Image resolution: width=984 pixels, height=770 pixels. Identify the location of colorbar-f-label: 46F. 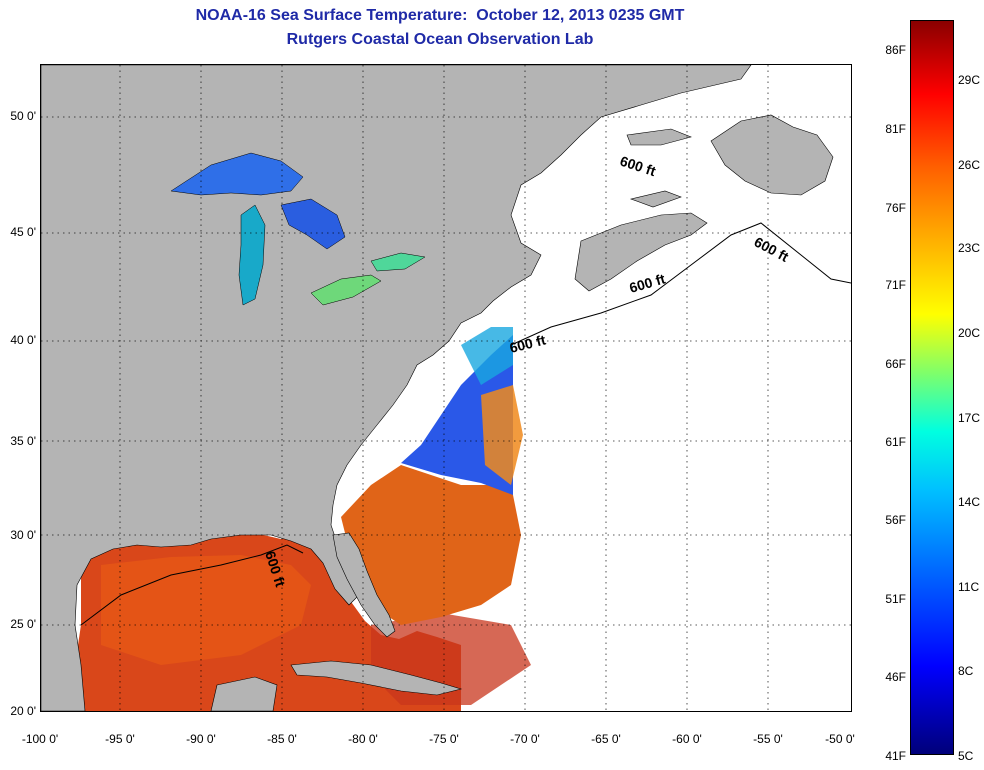
(895, 677).